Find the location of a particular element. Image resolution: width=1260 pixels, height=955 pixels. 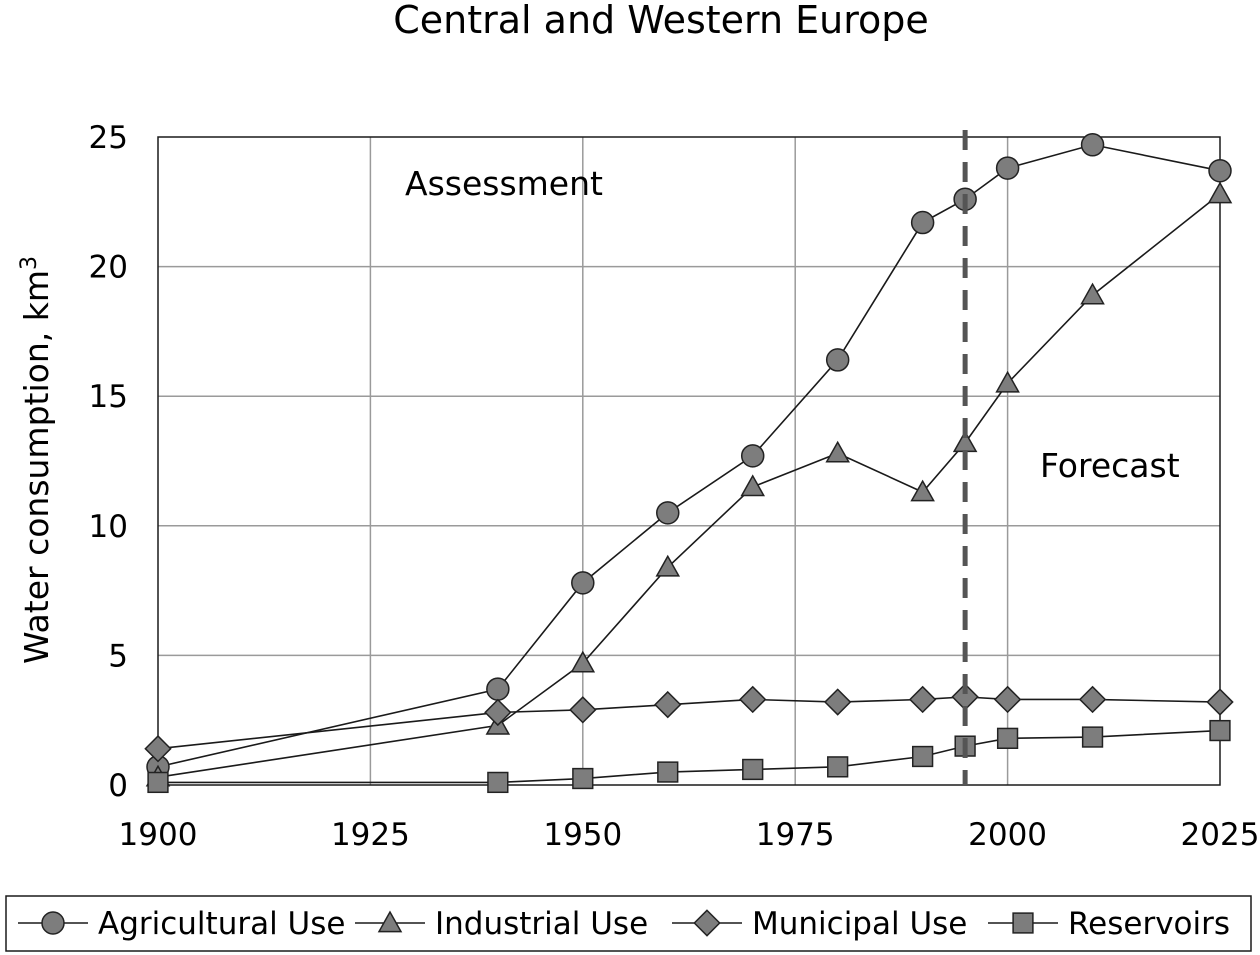

x-tick-labels: 1900 1925 1950 1975 2000 2025 is located at coordinates (689, 835).